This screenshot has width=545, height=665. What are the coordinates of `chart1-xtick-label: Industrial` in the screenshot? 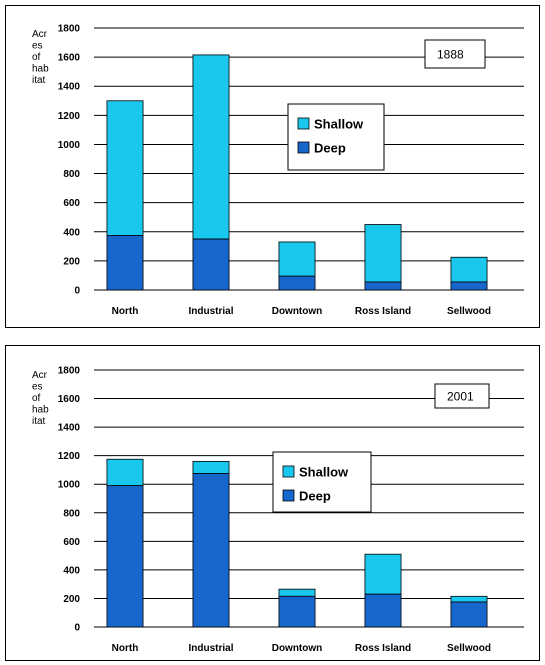 It's located at (210, 311).